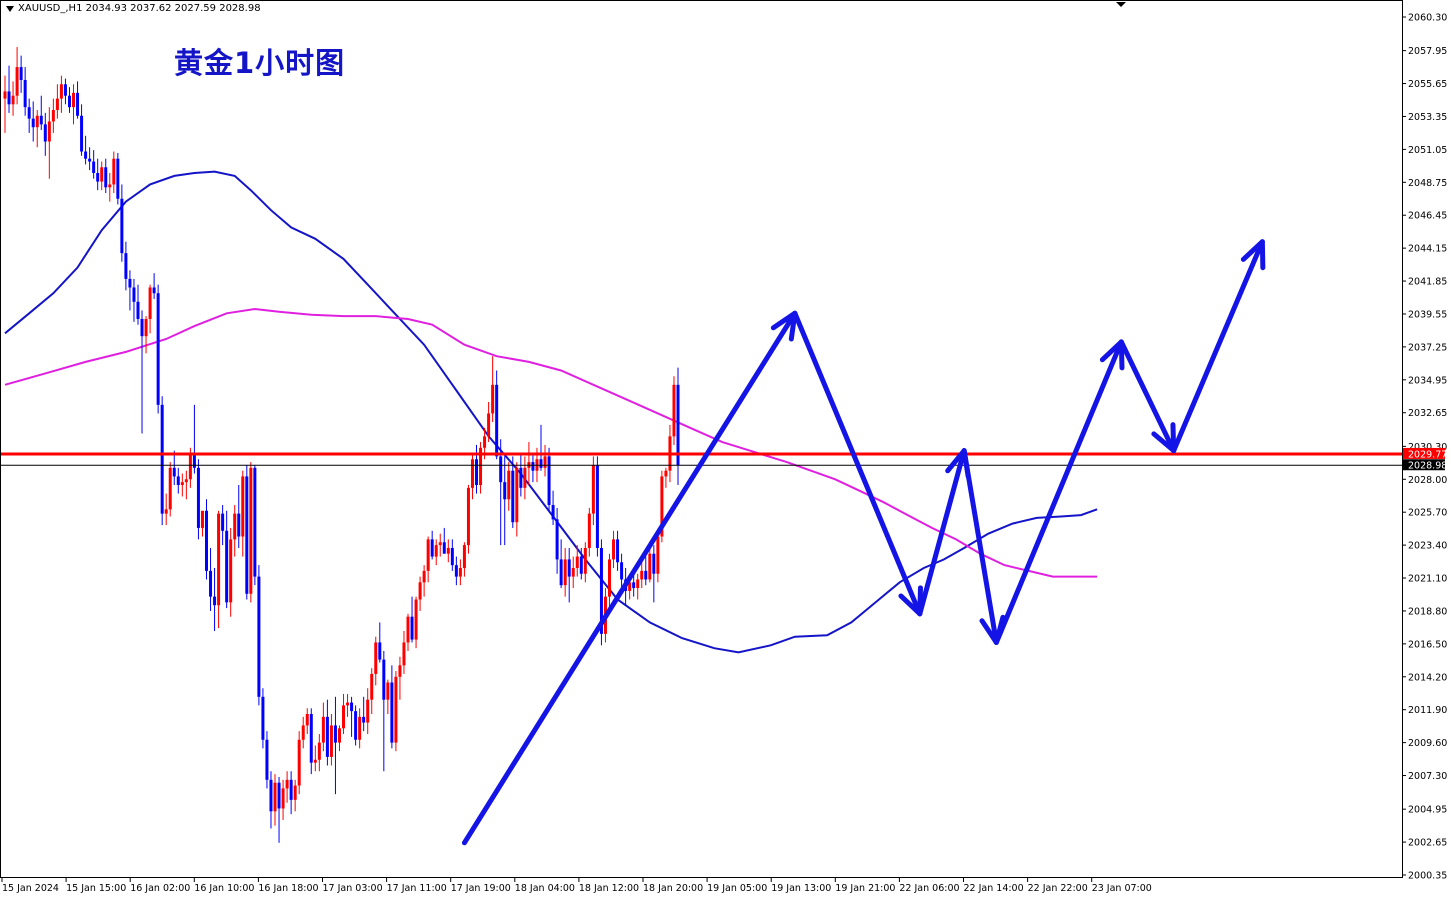  Describe the element at coordinates (30, 888) in the screenshot. I see `x-tick-label: 15 Jan 2024` at that location.